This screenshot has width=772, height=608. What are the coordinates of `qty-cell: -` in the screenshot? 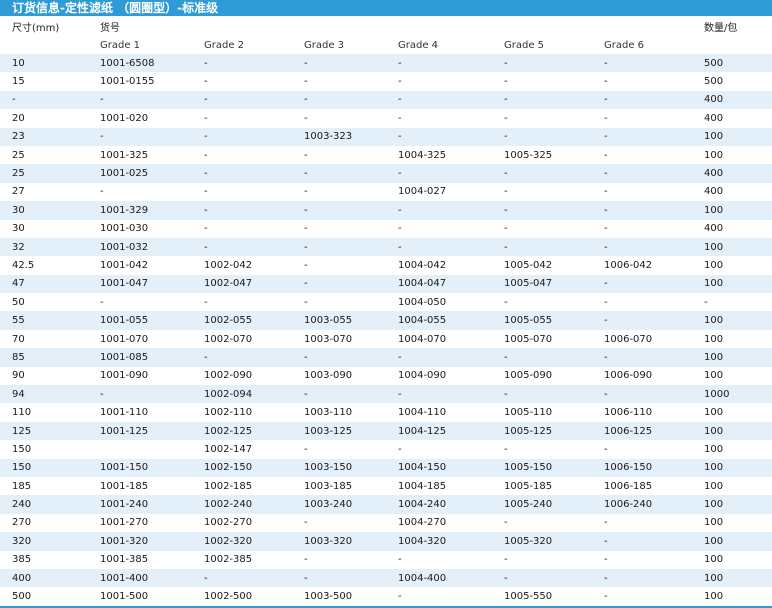 It's located at (738, 302).